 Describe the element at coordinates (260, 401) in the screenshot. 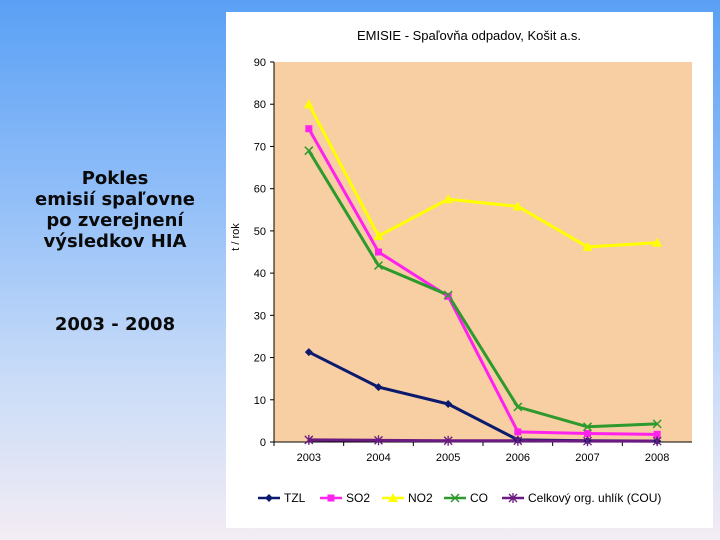

I see `y-tick-label: 10` at that location.